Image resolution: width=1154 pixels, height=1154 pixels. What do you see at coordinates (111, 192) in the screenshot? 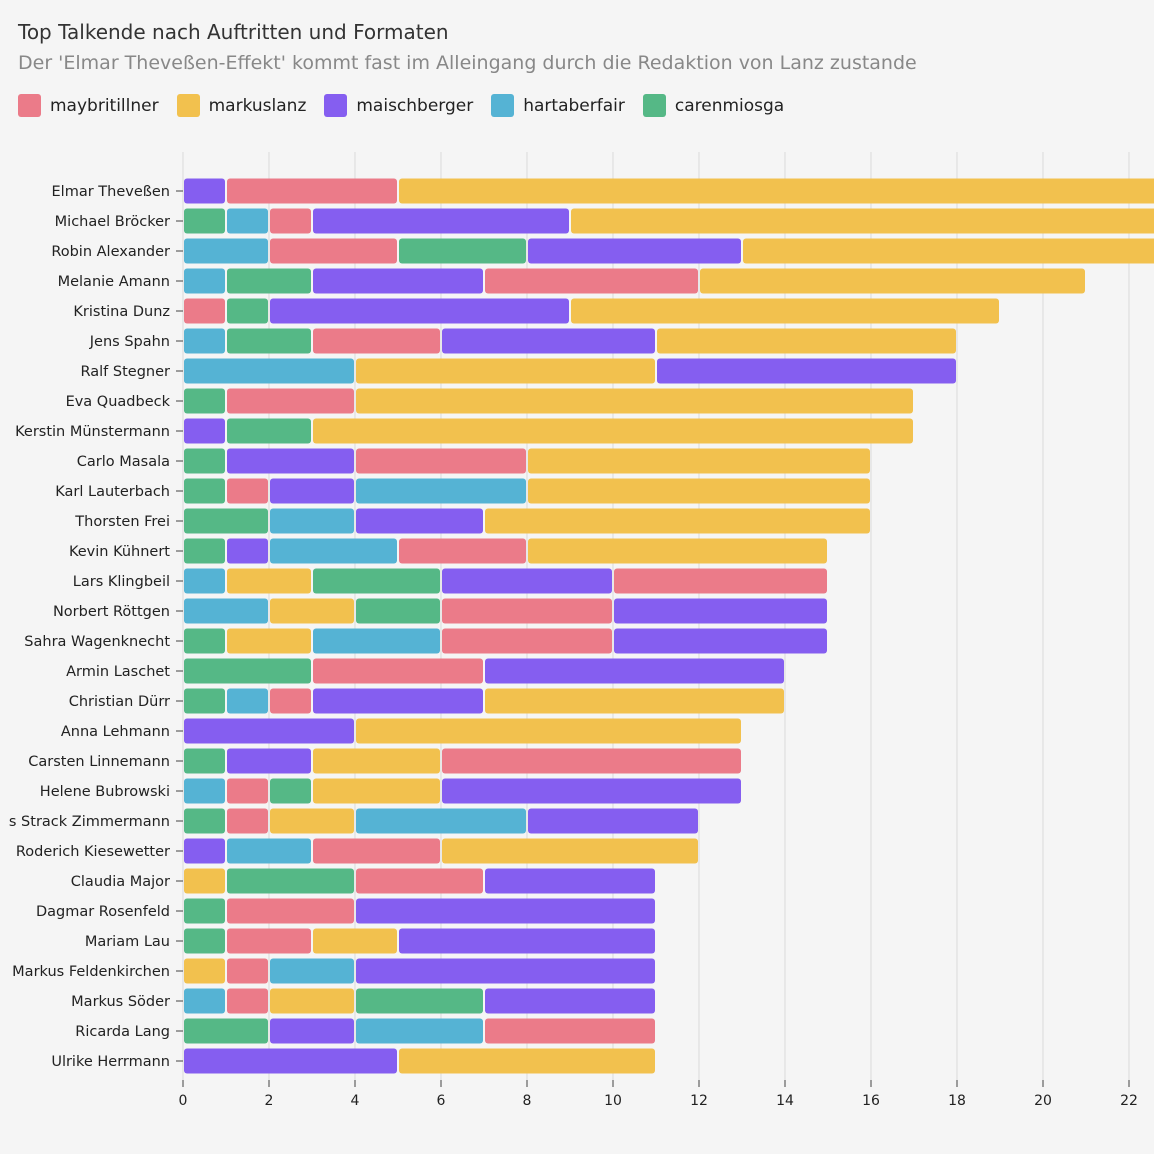
I see `y-category-label: Elmar Theveßen` at bounding box center [111, 192].